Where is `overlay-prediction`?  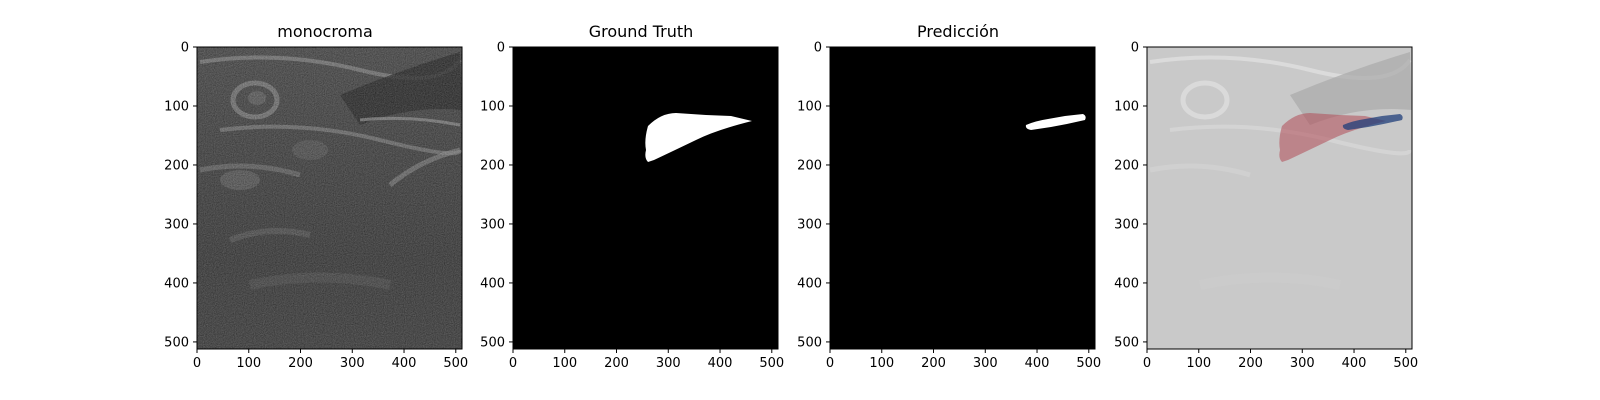 overlay-prediction is located at coordinates (1372, 122).